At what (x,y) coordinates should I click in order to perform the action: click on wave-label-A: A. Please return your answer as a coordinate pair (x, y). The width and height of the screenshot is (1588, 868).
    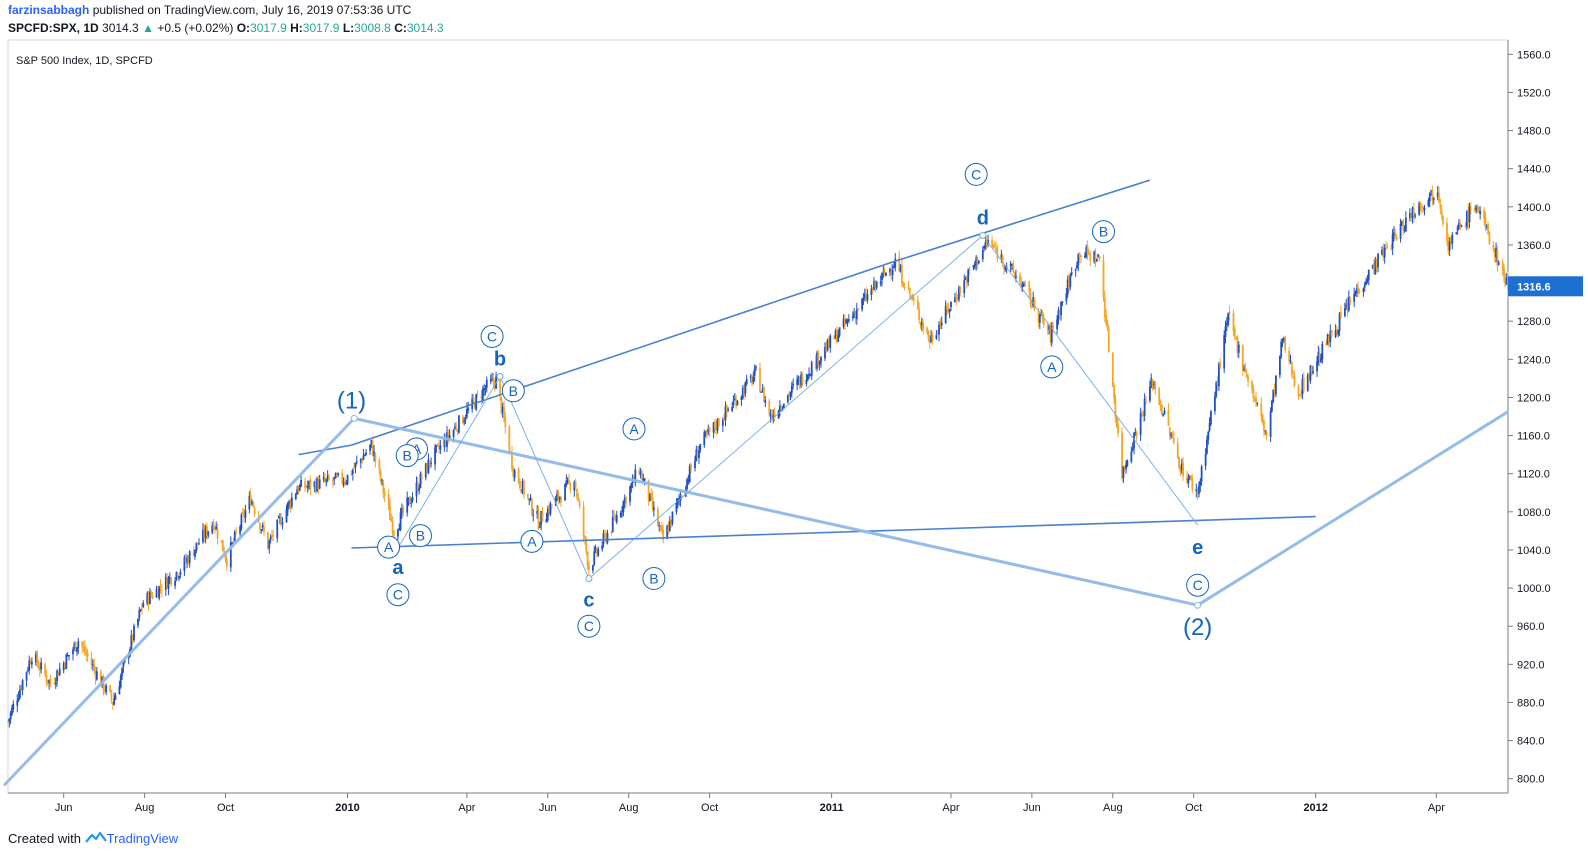
    Looking at the image, I should click on (532, 541).